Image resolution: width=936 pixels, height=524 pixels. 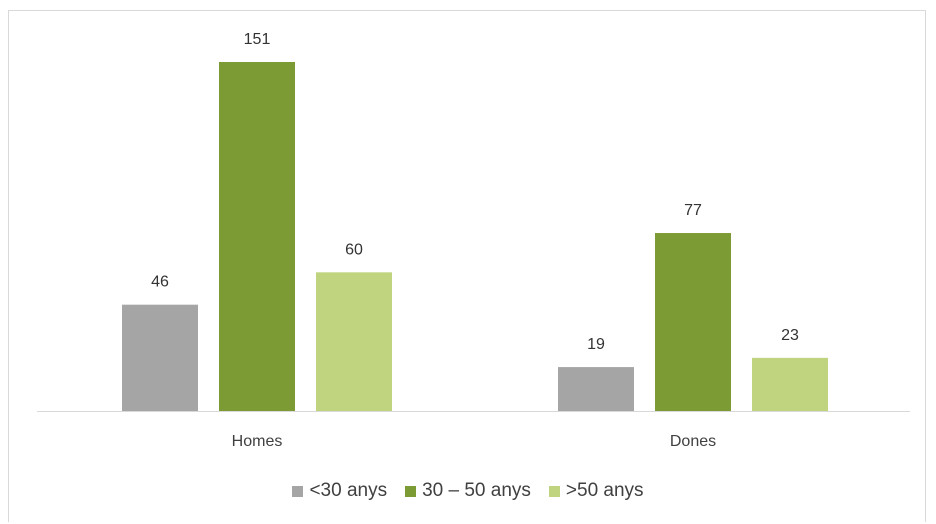 What do you see at coordinates (348, 490) in the screenshot?
I see `legend-label: <30 anys` at bounding box center [348, 490].